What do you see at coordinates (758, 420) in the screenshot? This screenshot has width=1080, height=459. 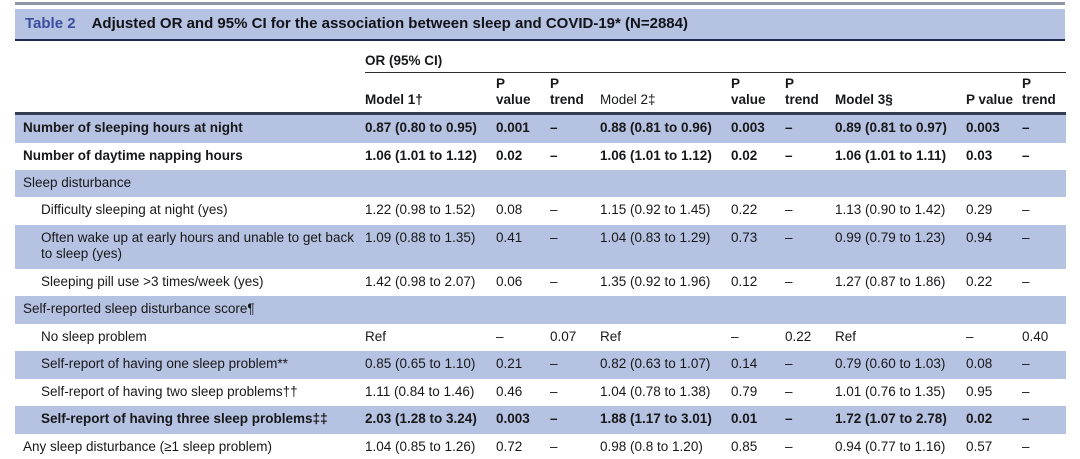 I see `value-cell: 0.01` at bounding box center [758, 420].